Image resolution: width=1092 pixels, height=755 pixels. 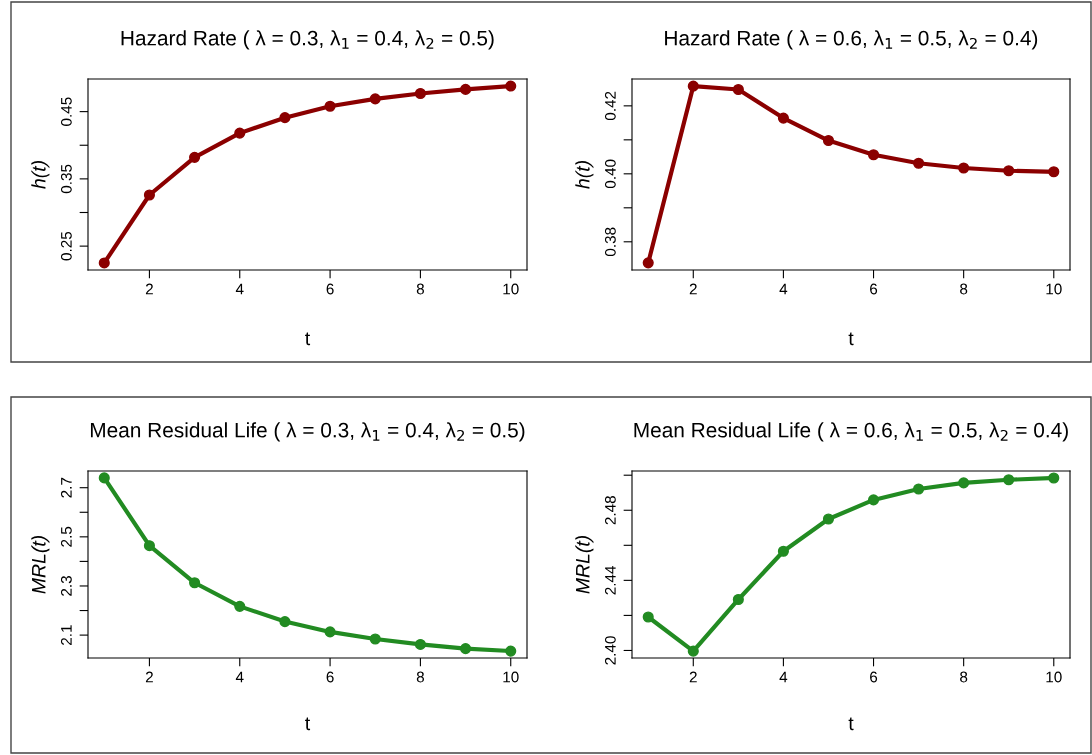 What do you see at coordinates (66, 635) in the screenshot?
I see `y-tick-label: 2.1` at bounding box center [66, 635].